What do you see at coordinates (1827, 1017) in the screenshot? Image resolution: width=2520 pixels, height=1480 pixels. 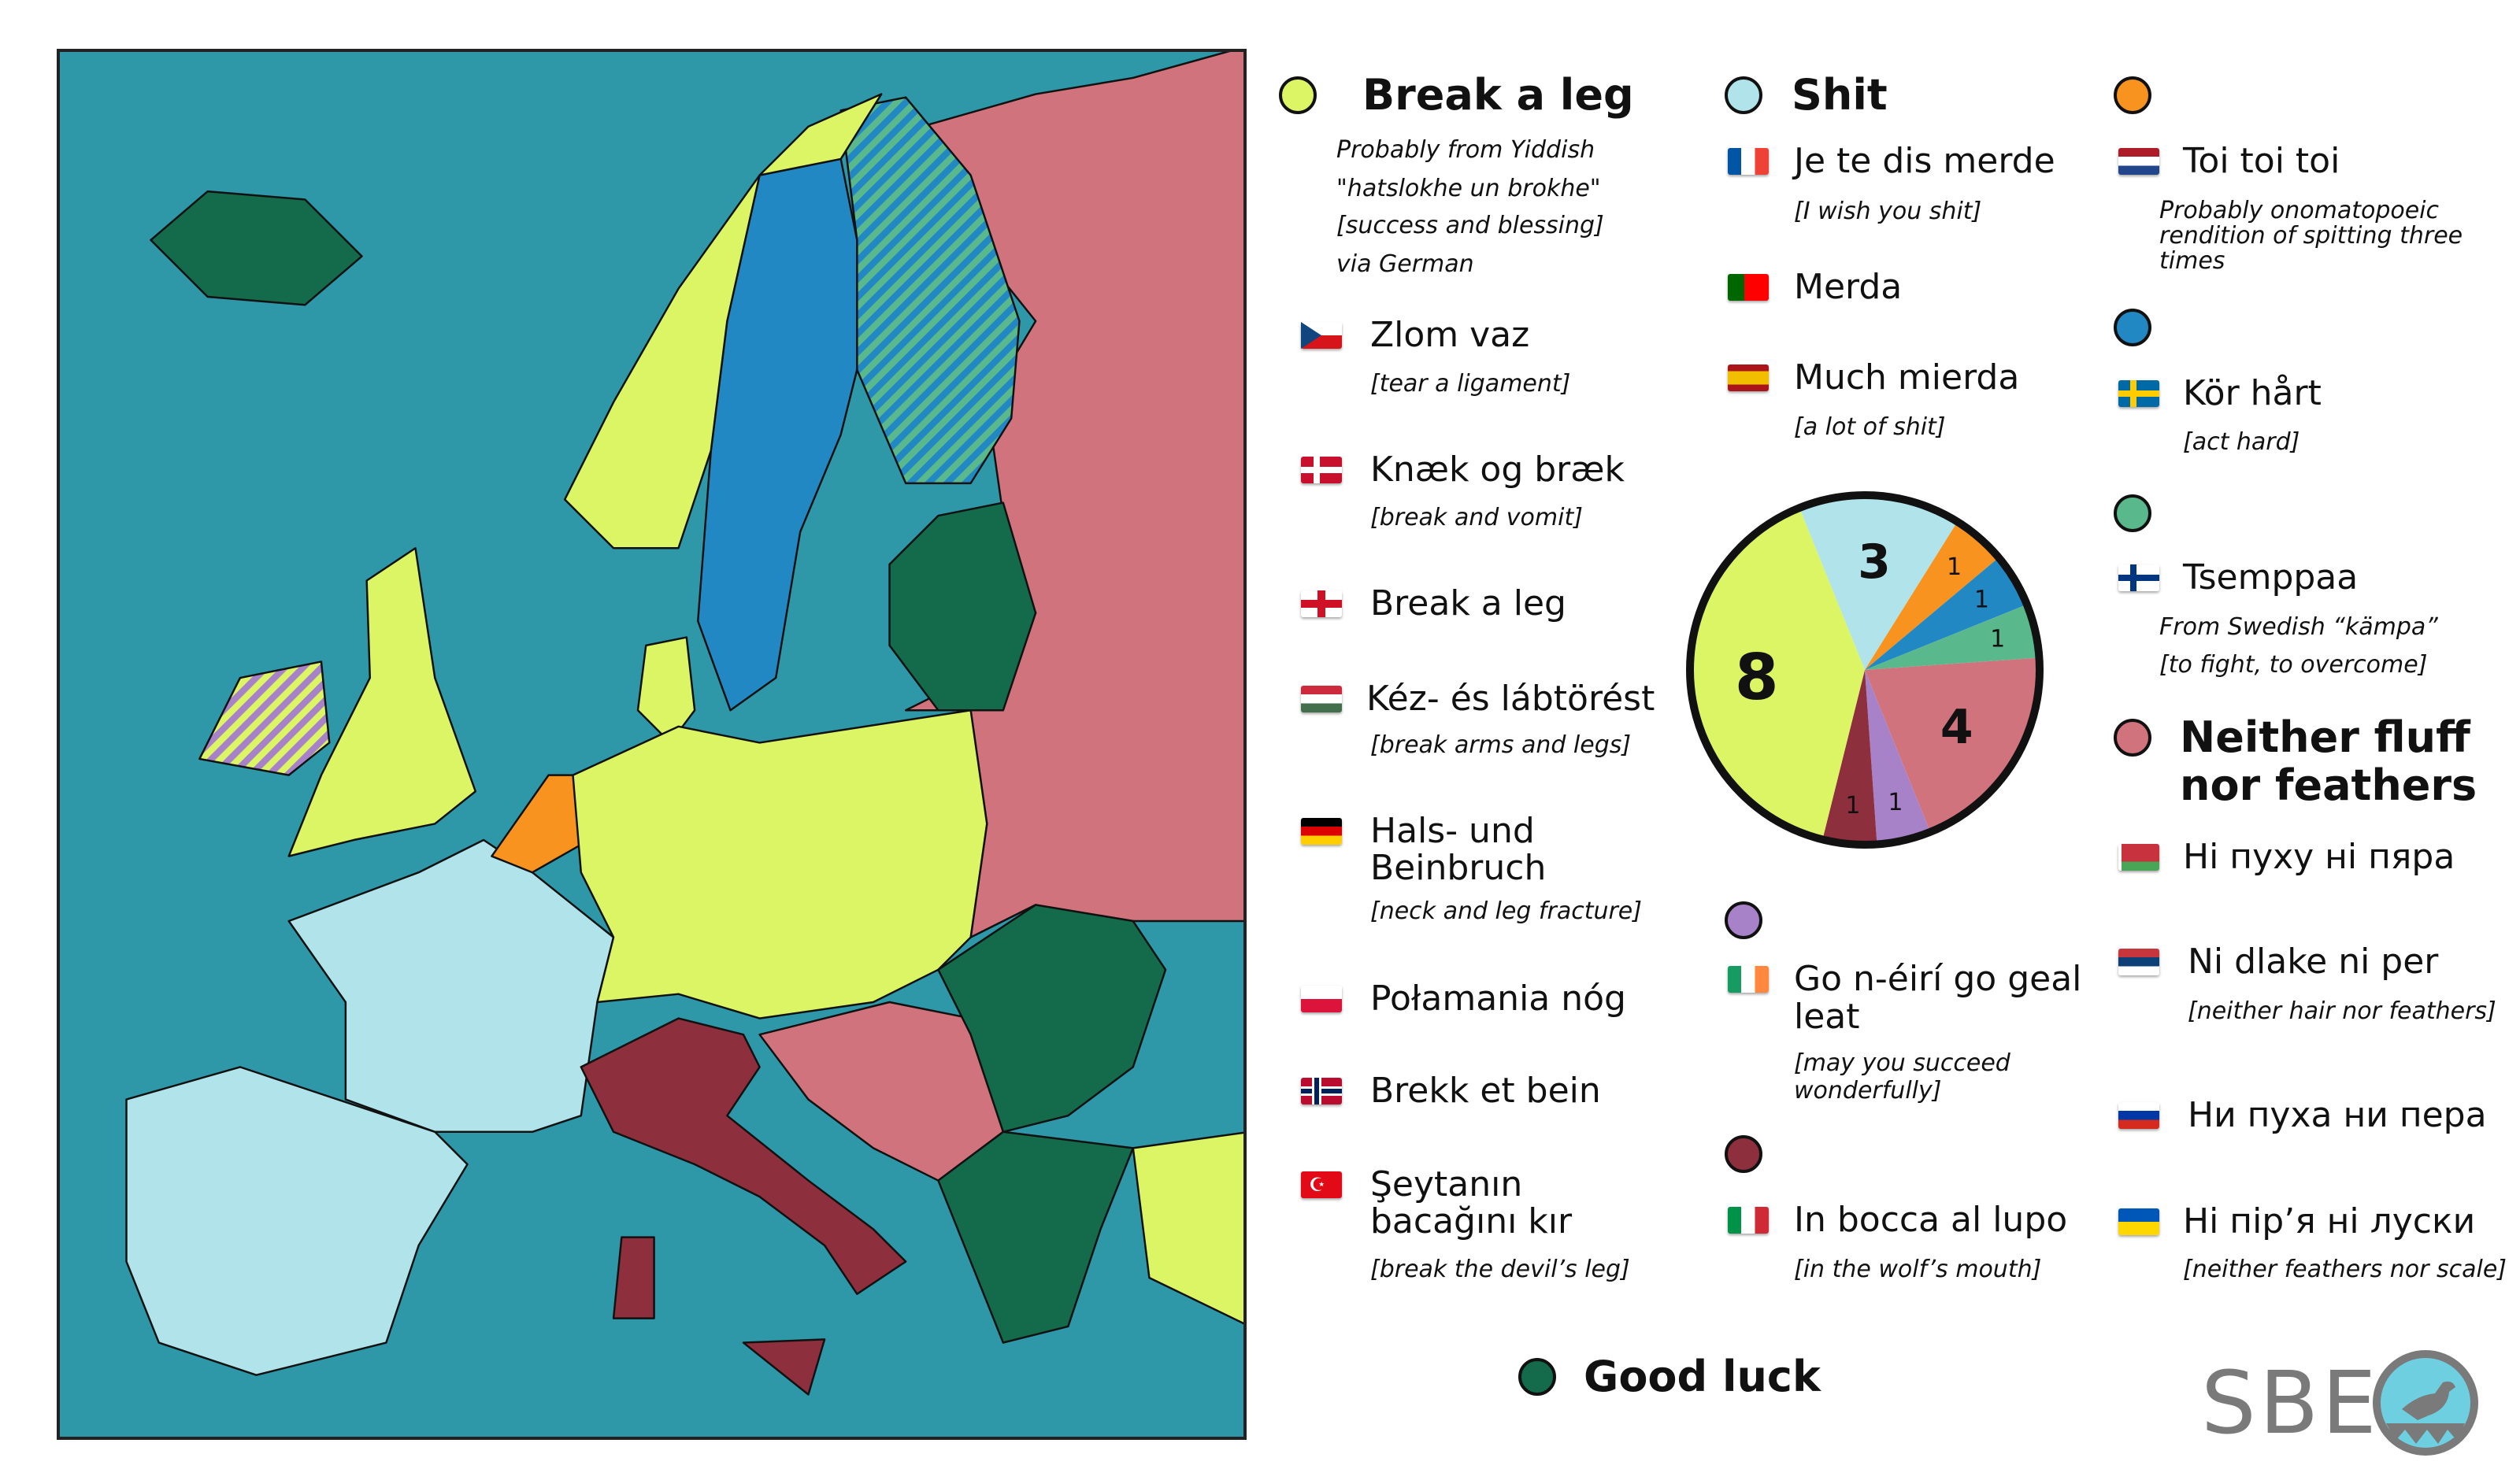 I see `phrase: leat` at bounding box center [1827, 1017].